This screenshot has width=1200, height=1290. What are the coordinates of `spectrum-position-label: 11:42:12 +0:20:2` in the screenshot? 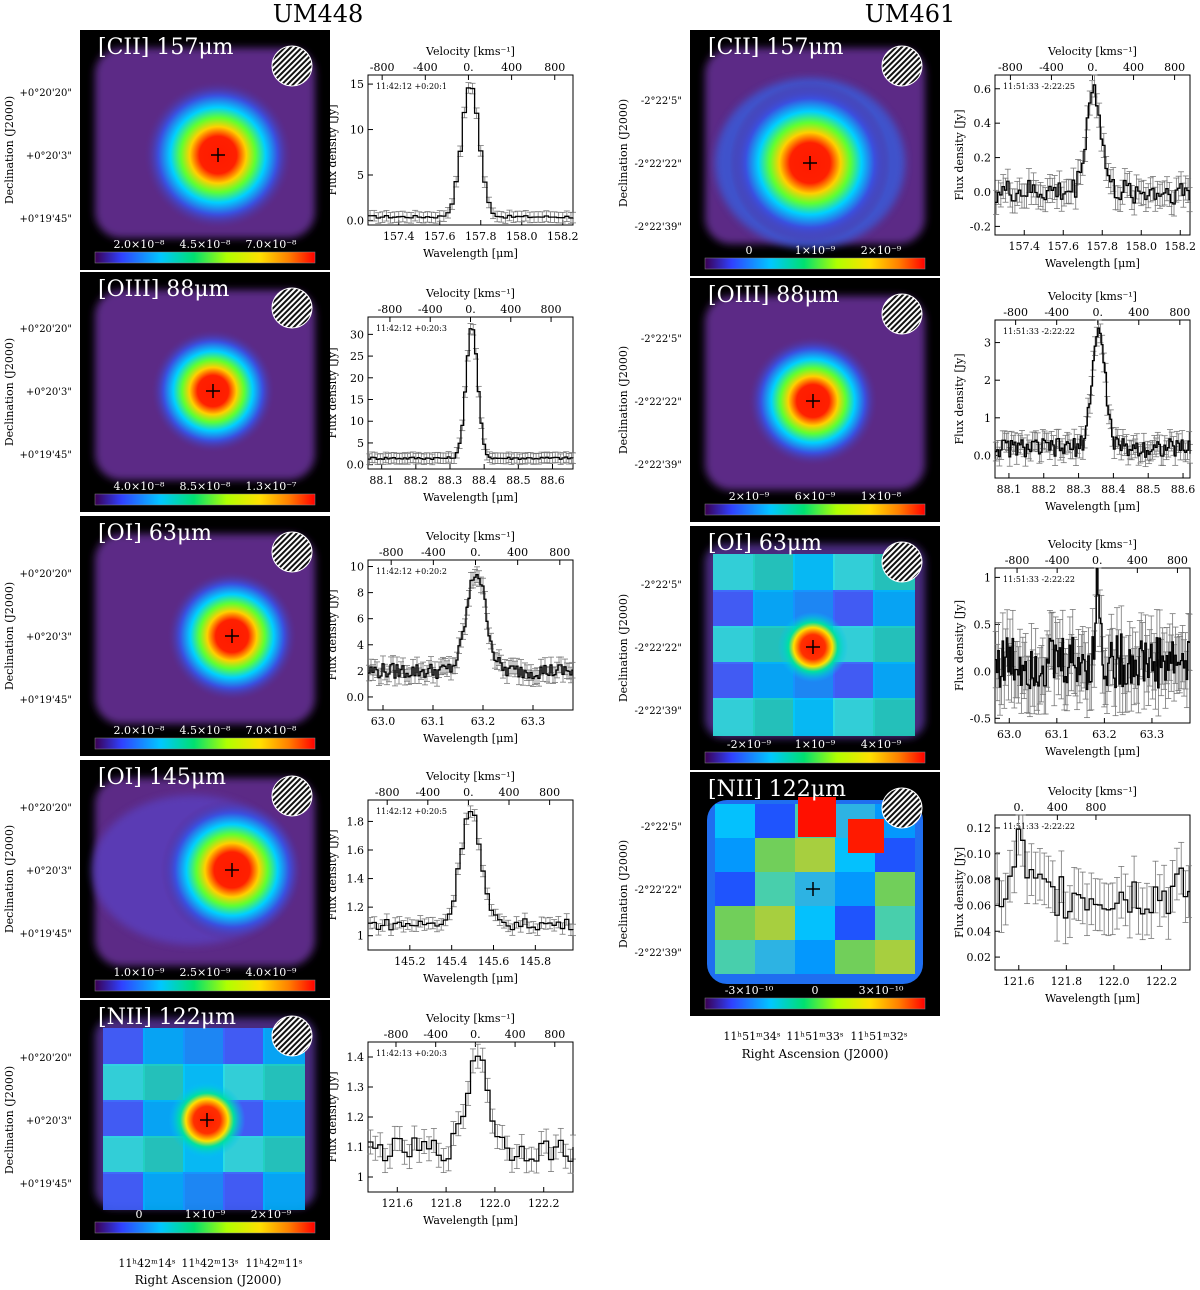 It's located at (411, 571).